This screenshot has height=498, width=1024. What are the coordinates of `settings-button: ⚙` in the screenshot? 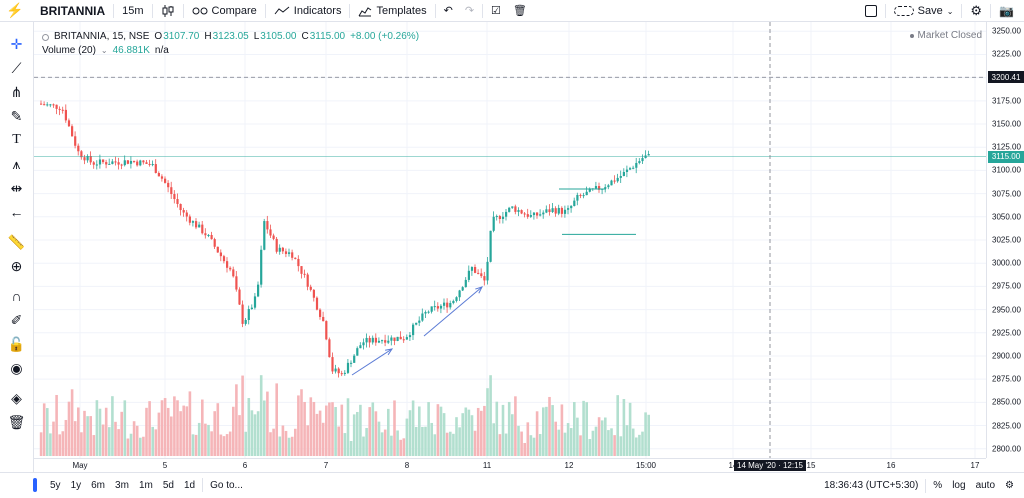 It's located at (976, 11).